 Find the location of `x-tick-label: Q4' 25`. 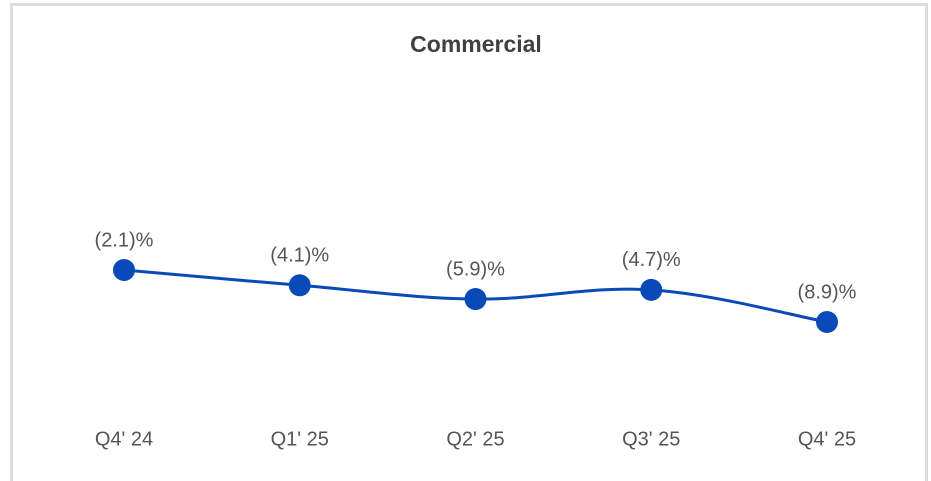

x-tick-label: Q4' 25 is located at coordinates (827, 439).